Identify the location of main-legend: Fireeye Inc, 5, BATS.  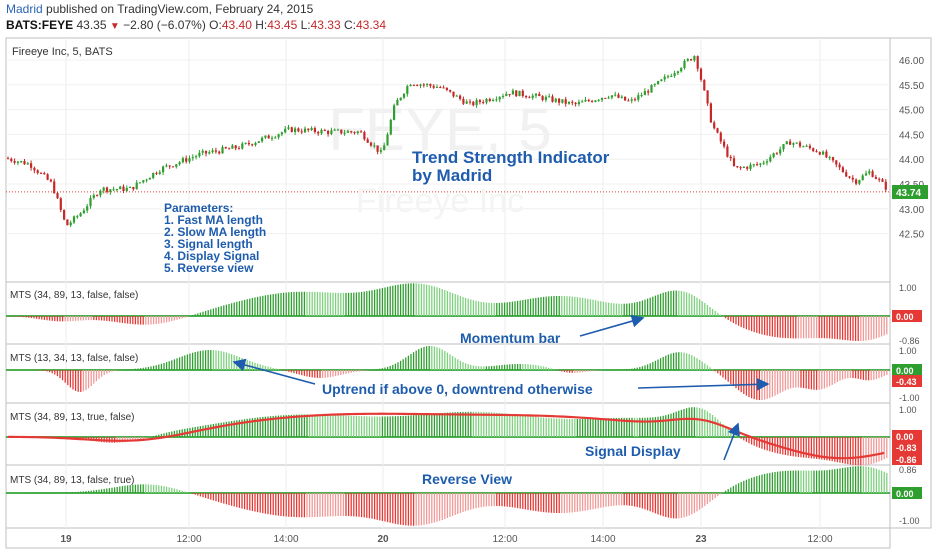
(62, 52).